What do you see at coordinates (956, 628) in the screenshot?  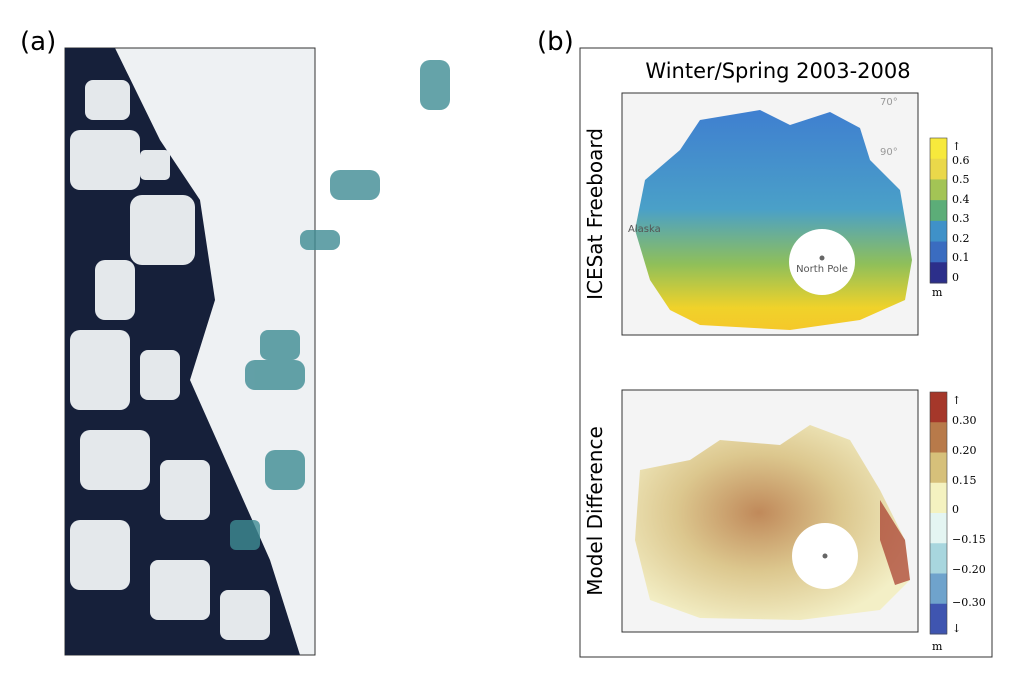 I see `colorbar-label: ↓` at bounding box center [956, 628].